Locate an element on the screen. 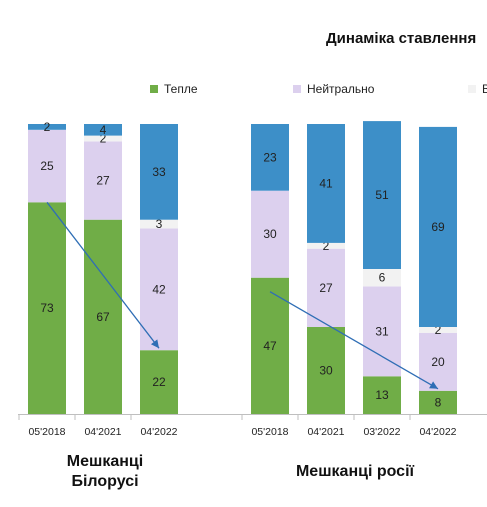  data-label-g0-04-2021-warm: 67 is located at coordinates (103, 317).